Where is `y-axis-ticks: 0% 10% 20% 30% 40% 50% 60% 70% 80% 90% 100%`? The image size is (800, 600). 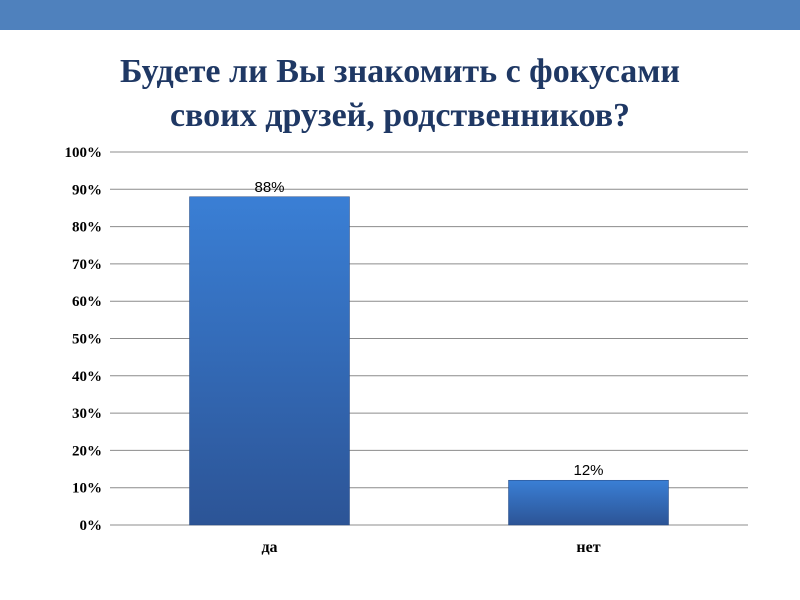 y-axis-ticks: 0% 10% 20% 30% 40% 50% 60% 70% 80% 90% 100% is located at coordinates (84, 339).